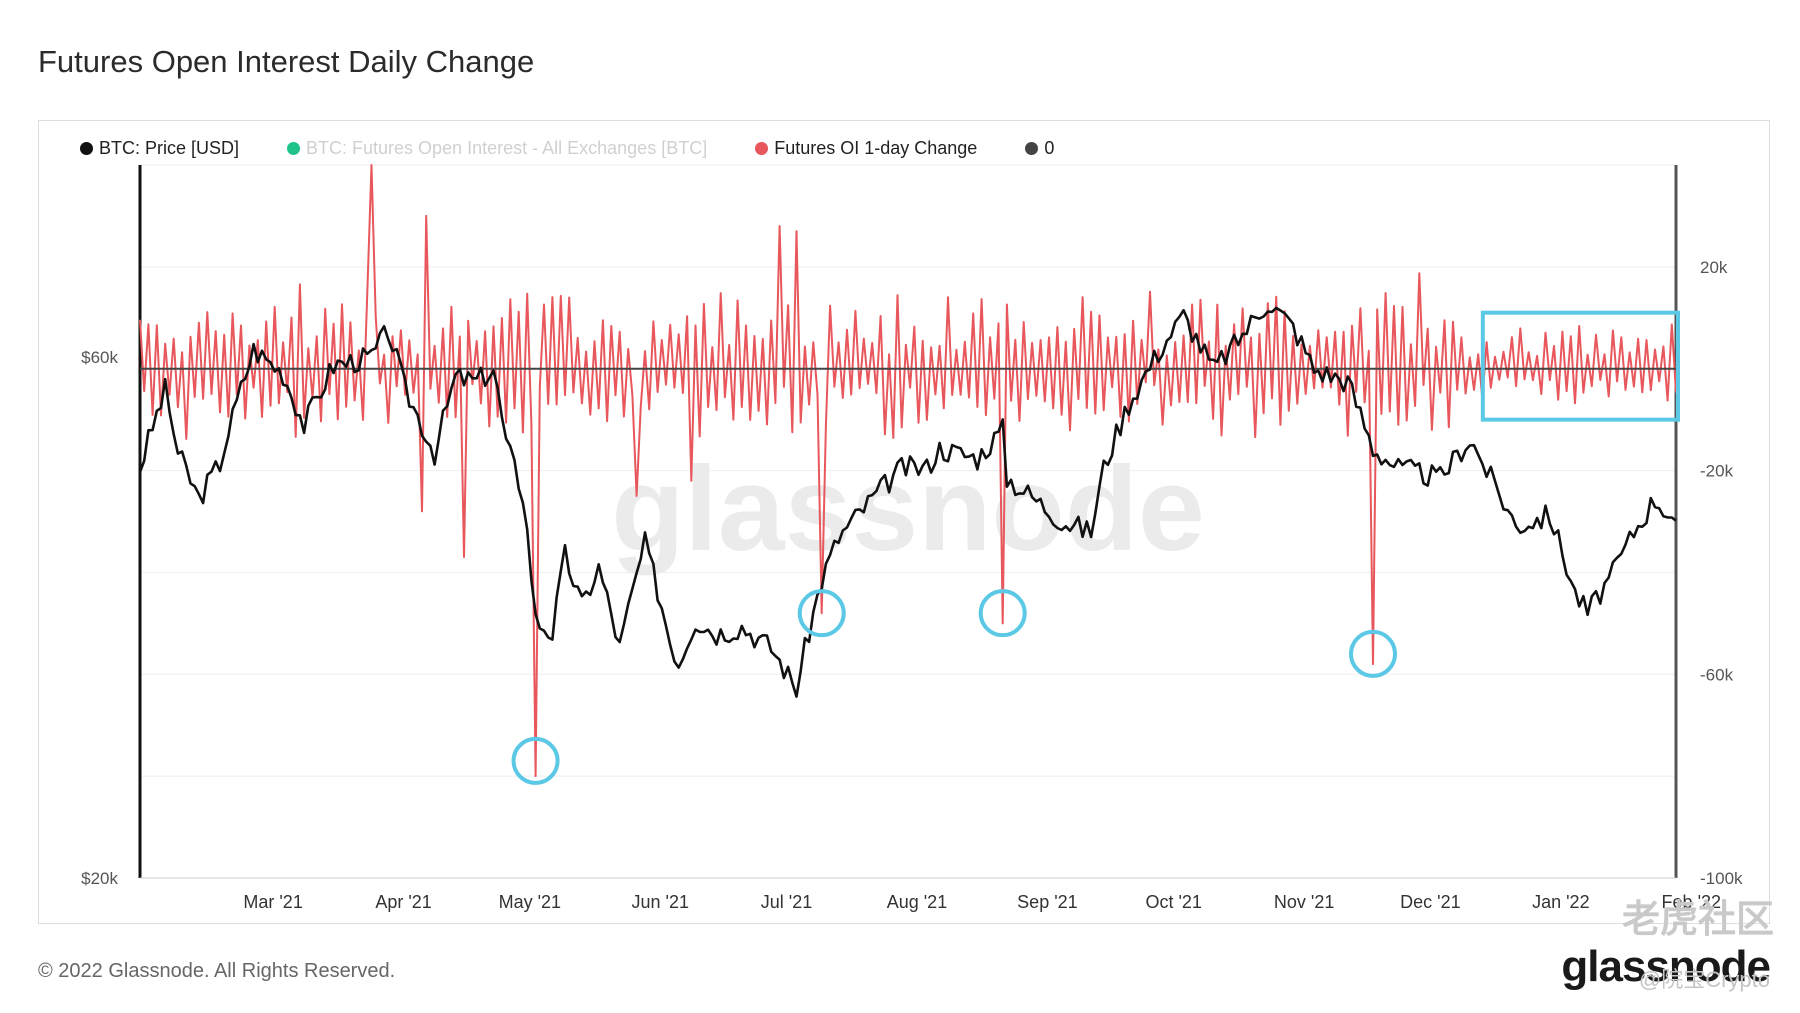 The width and height of the screenshot is (1800, 1013). What do you see at coordinates (1173, 902) in the screenshot?
I see `x-tick-label: Oct '21` at bounding box center [1173, 902].